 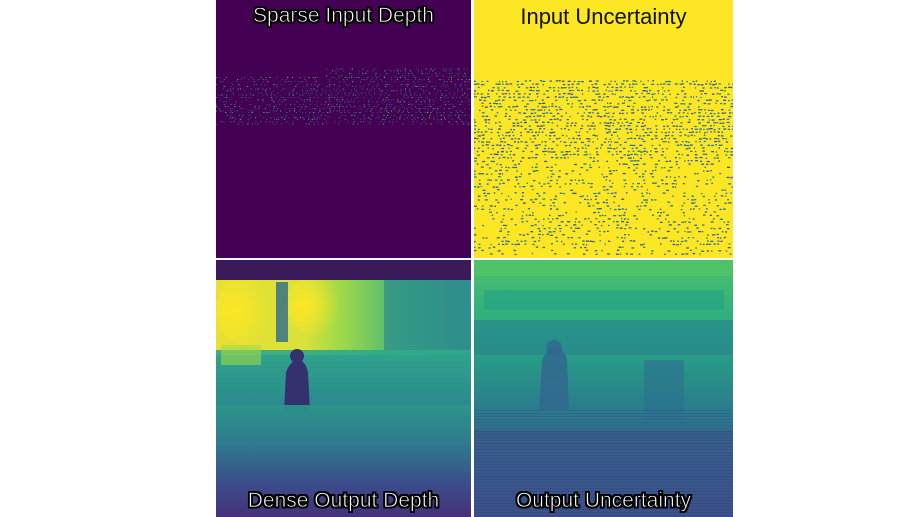 I want to click on dense-depth-image, so click(x=343, y=388).